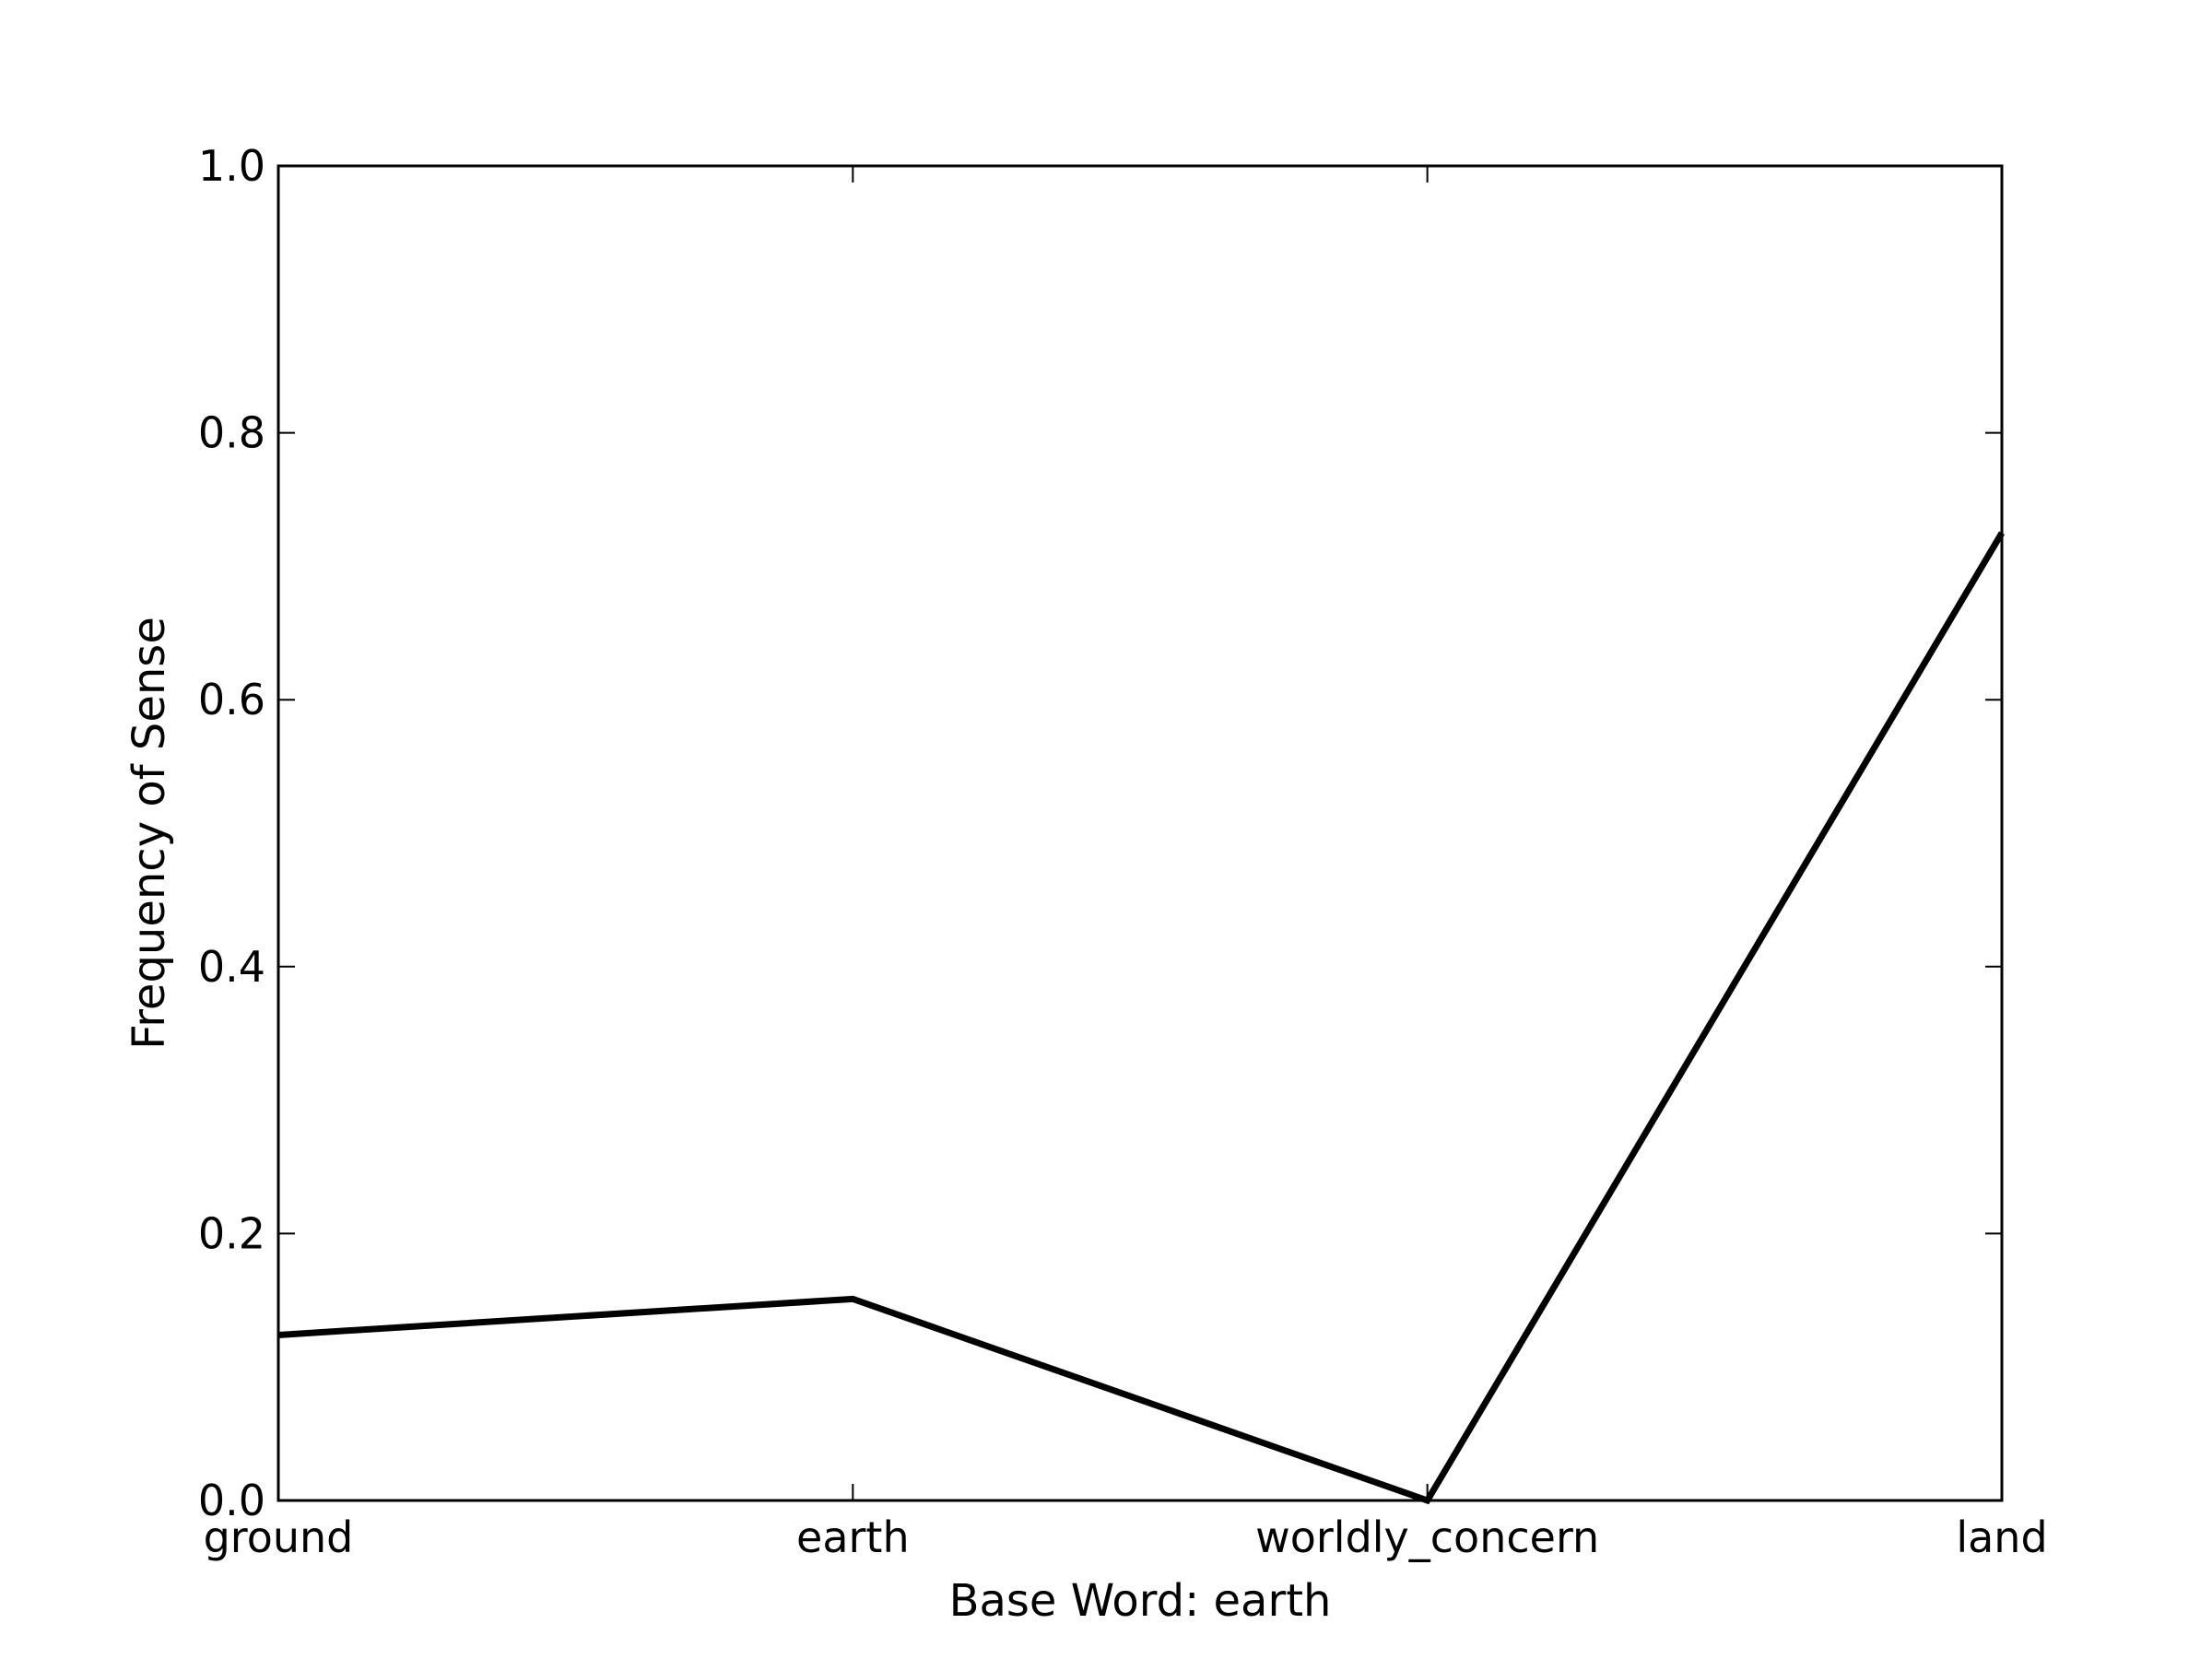  I want to click on y-tick-labels: 0.0 0.2 0.4 0.6 0.8 1.0, so click(231, 833).